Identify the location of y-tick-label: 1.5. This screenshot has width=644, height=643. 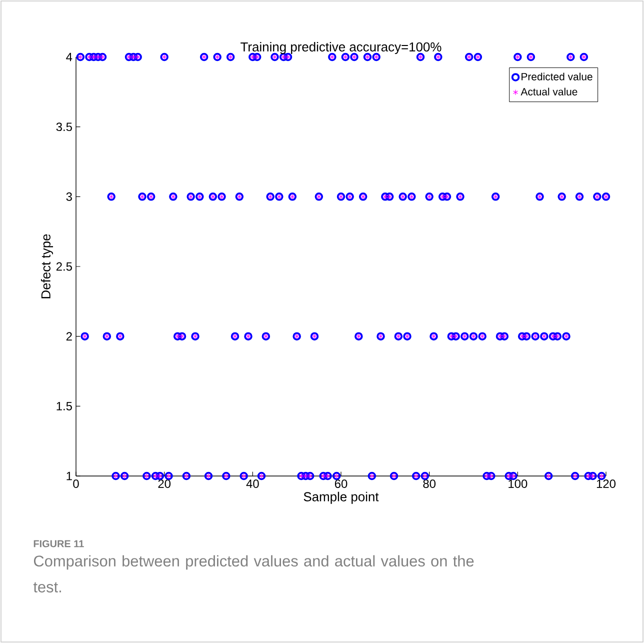
(64, 406).